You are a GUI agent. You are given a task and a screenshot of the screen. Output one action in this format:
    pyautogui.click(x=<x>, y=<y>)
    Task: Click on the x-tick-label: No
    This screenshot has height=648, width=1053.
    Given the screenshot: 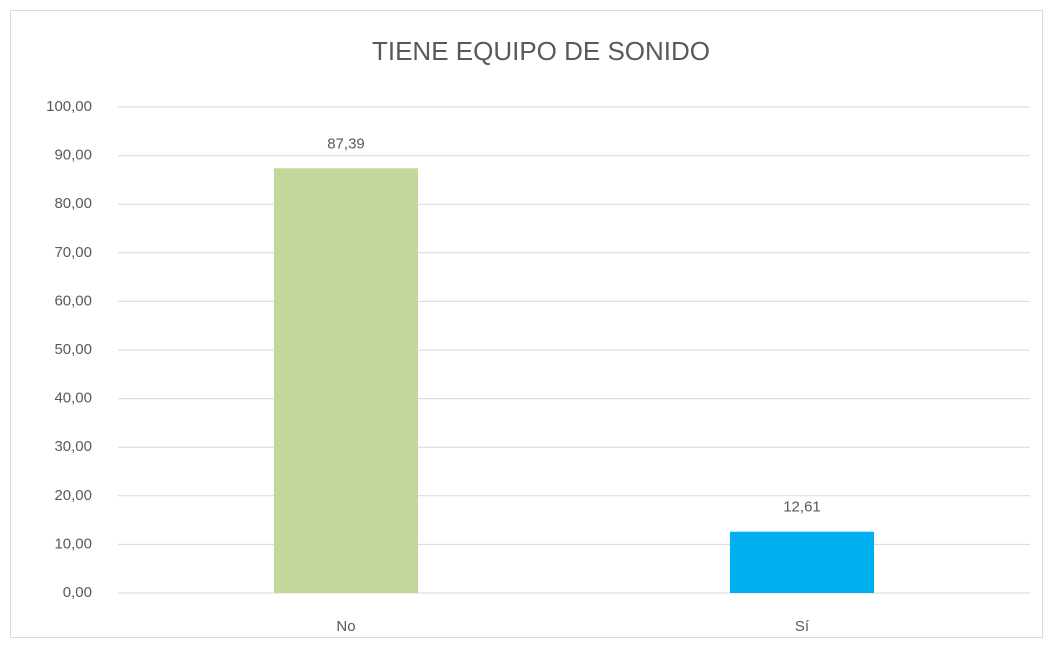 What is the action you would take?
    pyautogui.click(x=345, y=626)
    